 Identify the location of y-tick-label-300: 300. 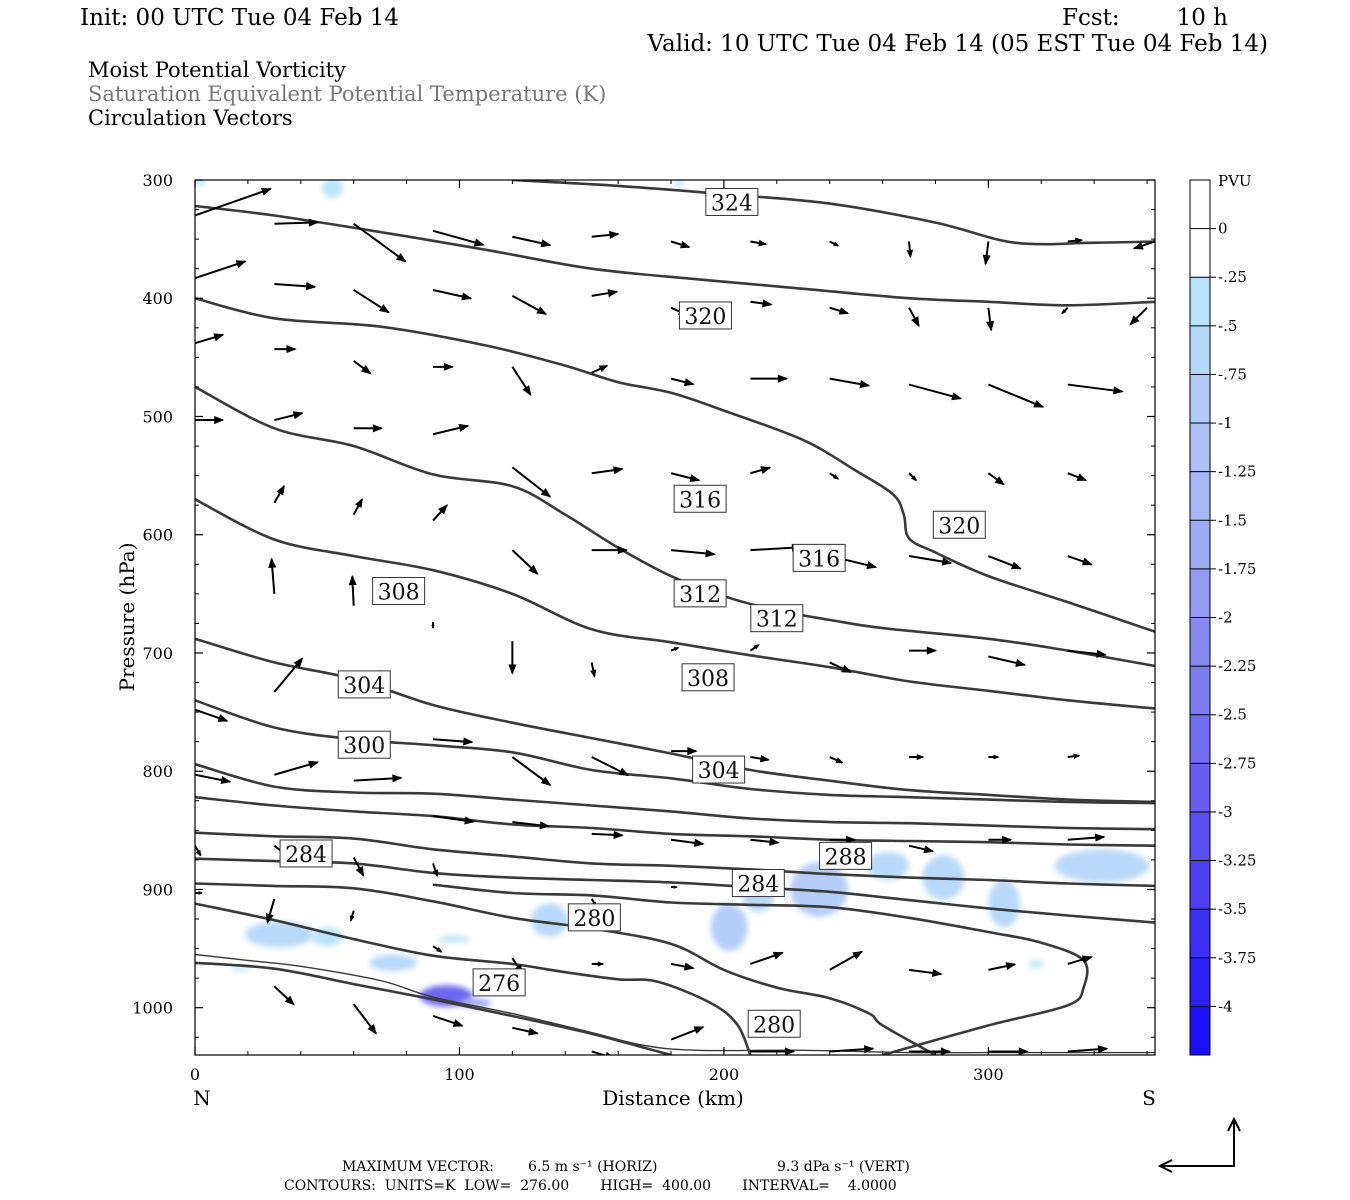
(157, 180).